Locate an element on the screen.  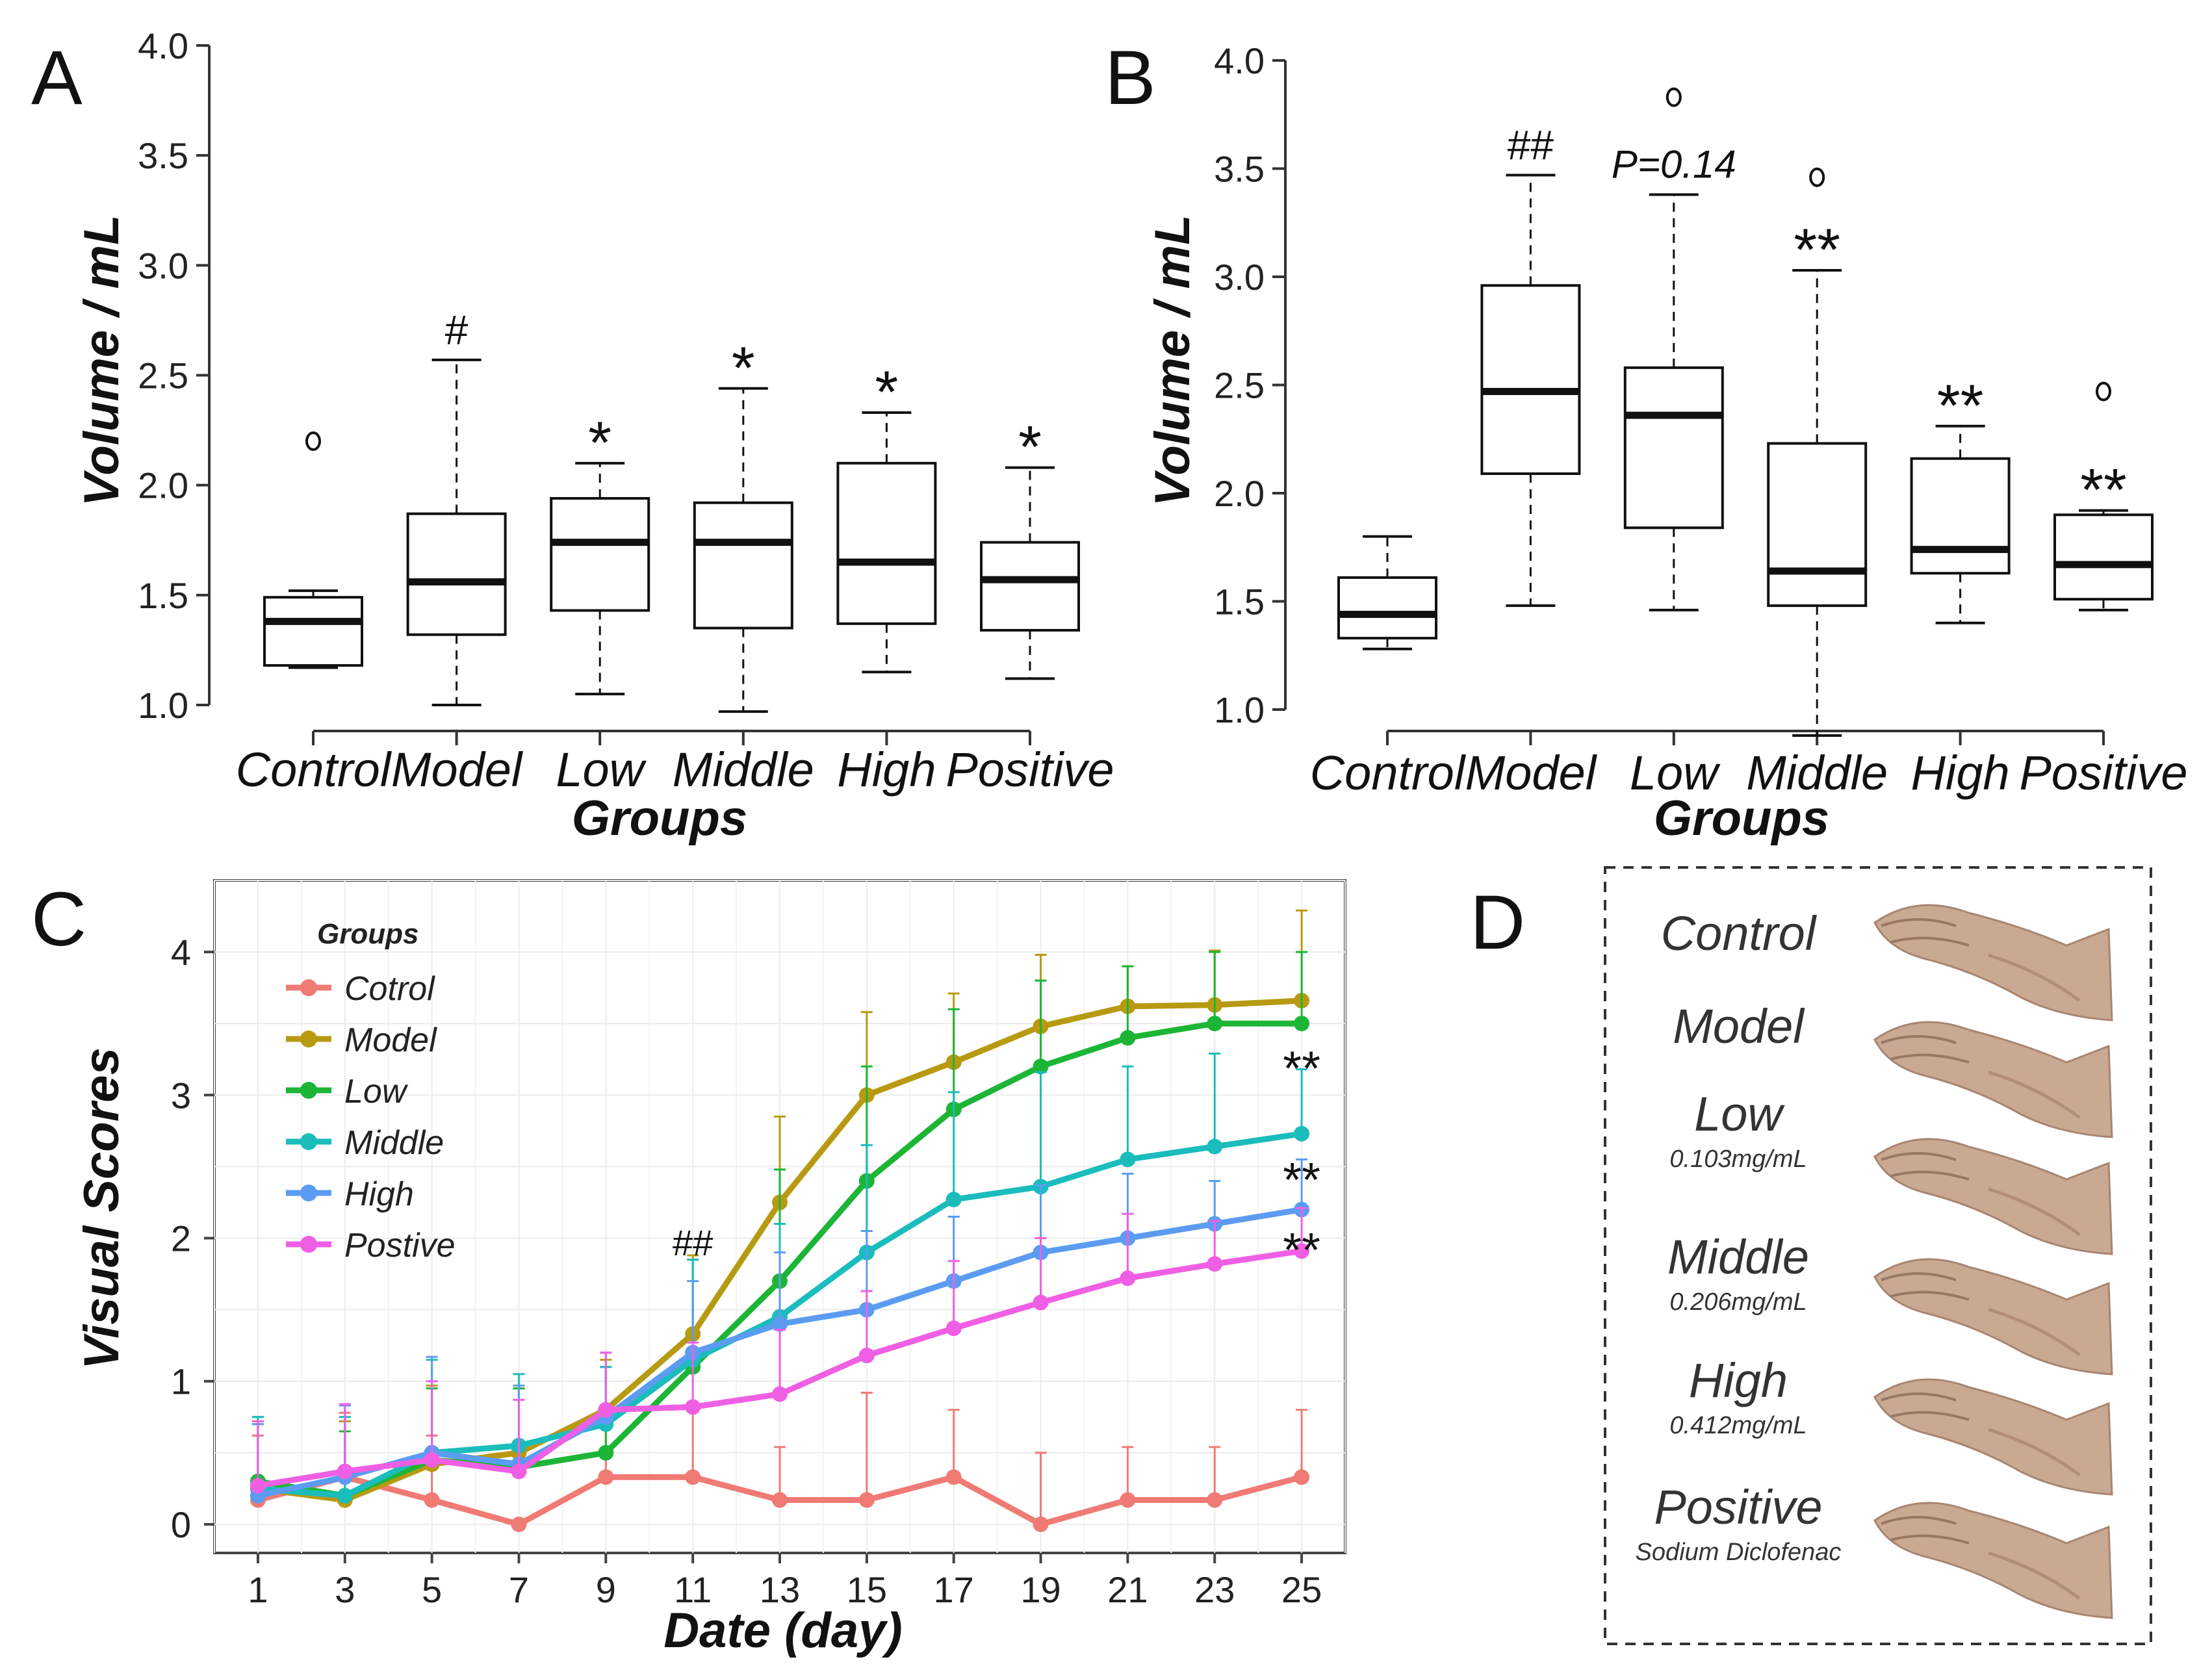
legend-item-low: Low is located at coordinates (347, 1091).